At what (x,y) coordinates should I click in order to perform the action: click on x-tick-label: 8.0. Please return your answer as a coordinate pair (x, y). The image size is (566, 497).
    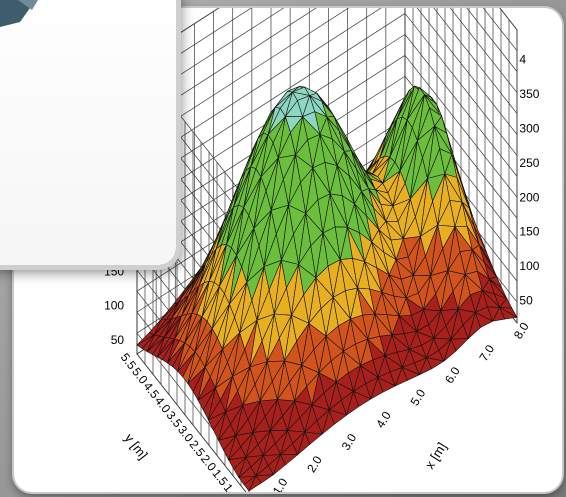
    Looking at the image, I should click on (521, 331).